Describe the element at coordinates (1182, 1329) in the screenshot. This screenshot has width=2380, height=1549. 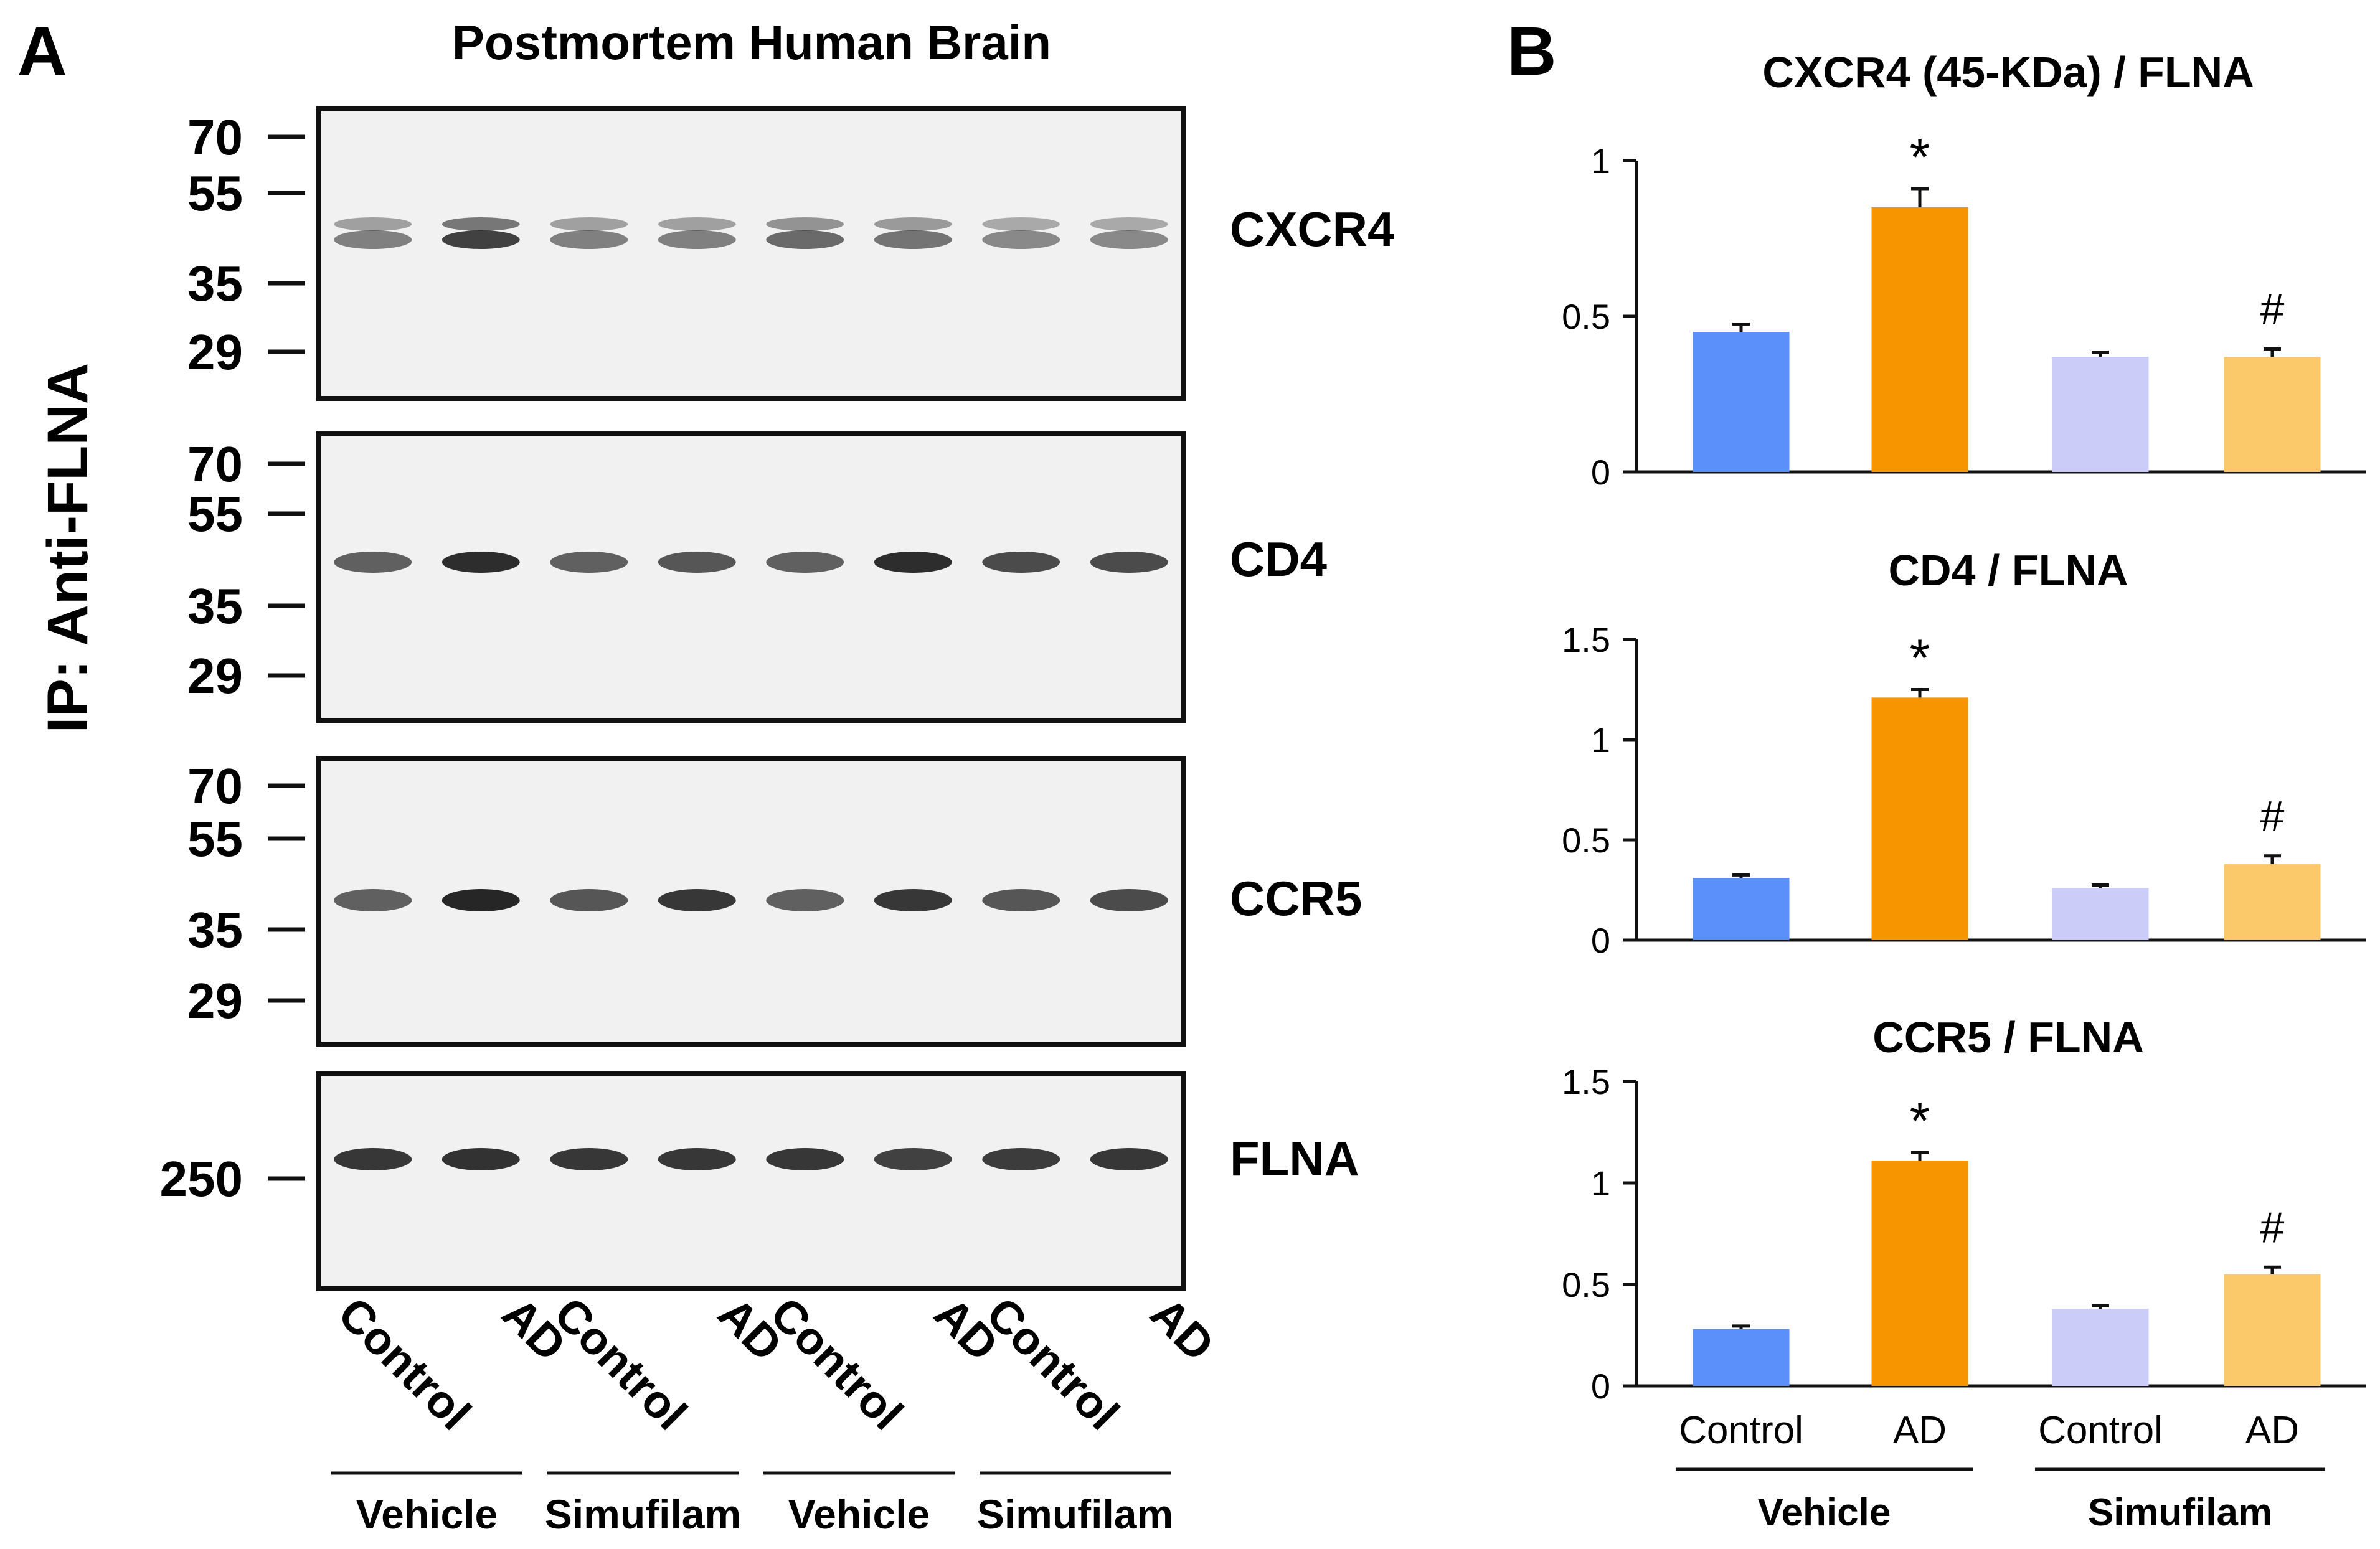
I see `lane-label: AD` at that location.